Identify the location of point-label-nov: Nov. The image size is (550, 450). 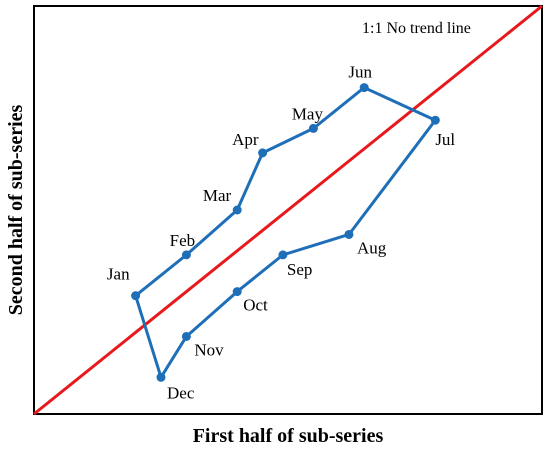
(209, 349).